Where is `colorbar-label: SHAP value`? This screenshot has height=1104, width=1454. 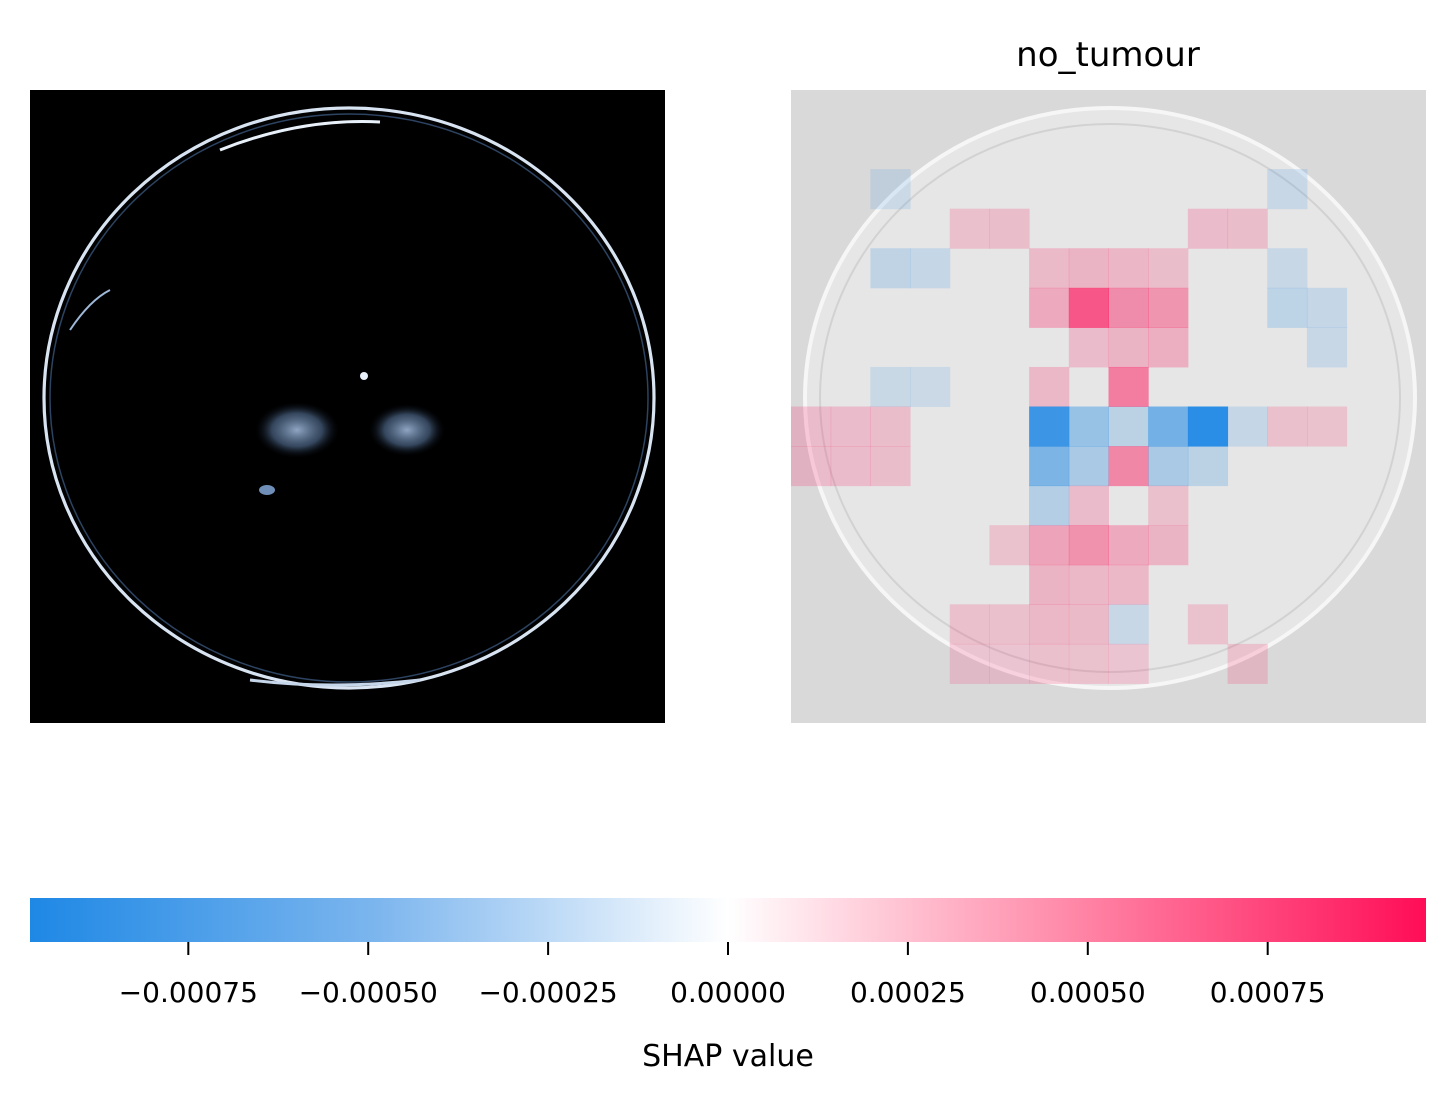
colorbar-label: SHAP value is located at coordinates (728, 1056).